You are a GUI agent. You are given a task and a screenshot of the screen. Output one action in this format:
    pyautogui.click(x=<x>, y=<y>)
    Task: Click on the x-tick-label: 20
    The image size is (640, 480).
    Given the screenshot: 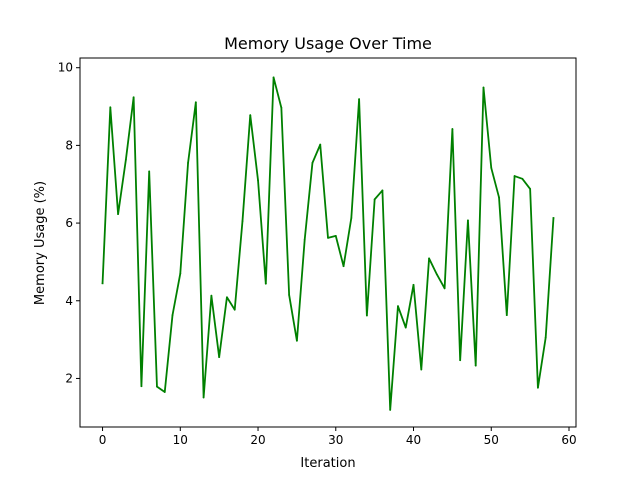 What is the action you would take?
    pyautogui.click(x=257, y=440)
    